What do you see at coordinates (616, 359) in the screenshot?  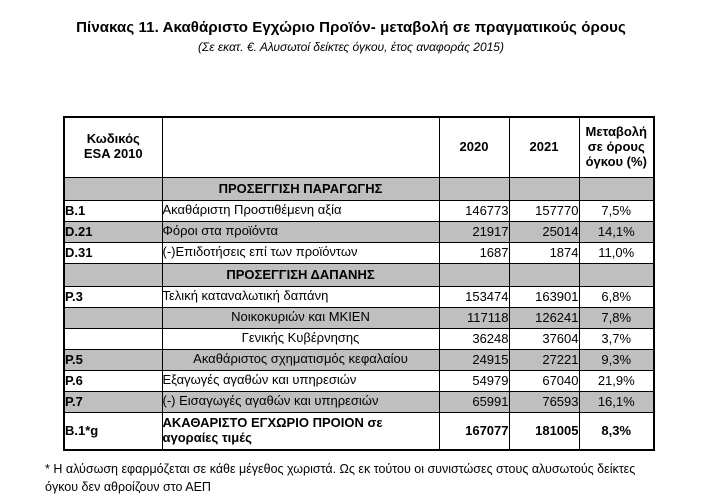 I see `change-cell: 9,3%` at bounding box center [616, 359].